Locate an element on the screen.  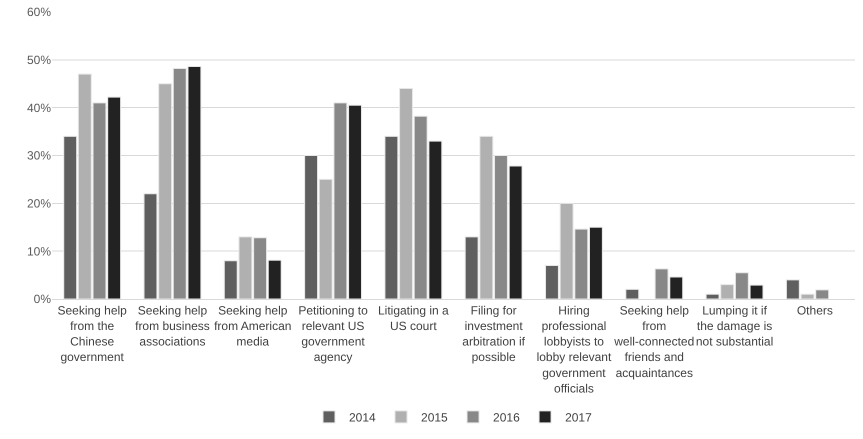
y-tick-label: 50% is located at coordinates (39, 60).